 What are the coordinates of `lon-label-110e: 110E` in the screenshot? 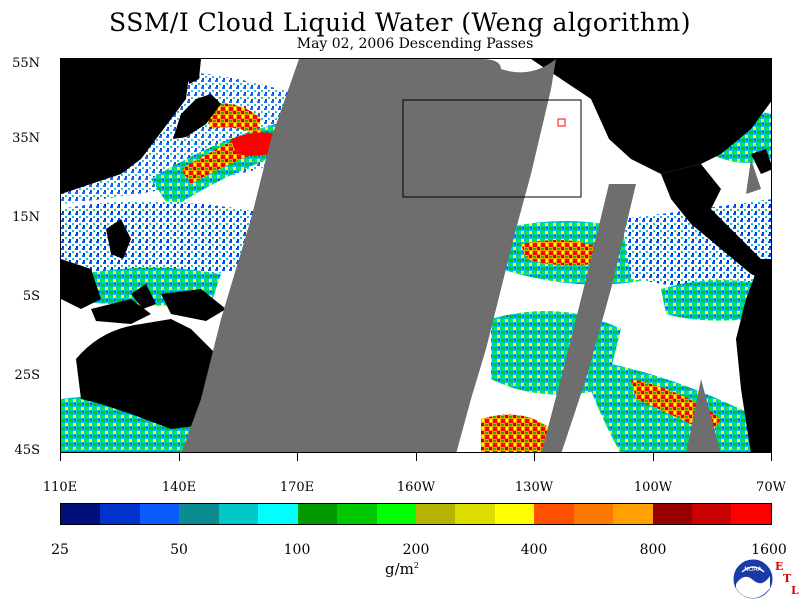 It's located at (60, 487).